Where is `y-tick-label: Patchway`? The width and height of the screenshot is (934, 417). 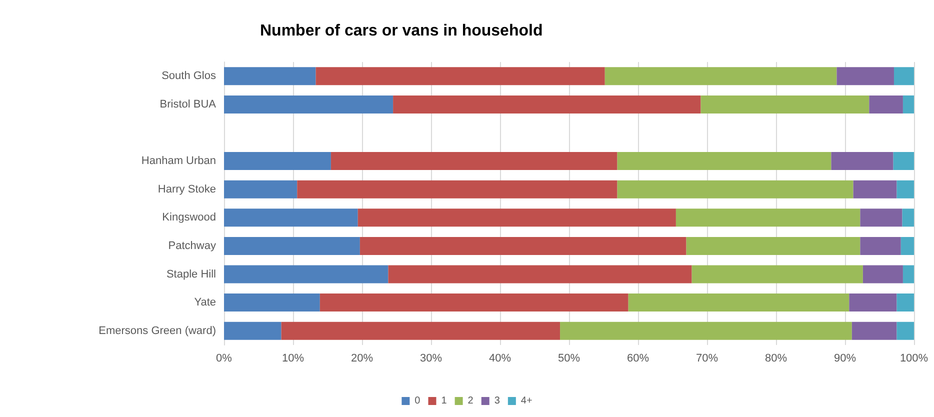 y-tick-label: Patchway is located at coordinates (192, 246).